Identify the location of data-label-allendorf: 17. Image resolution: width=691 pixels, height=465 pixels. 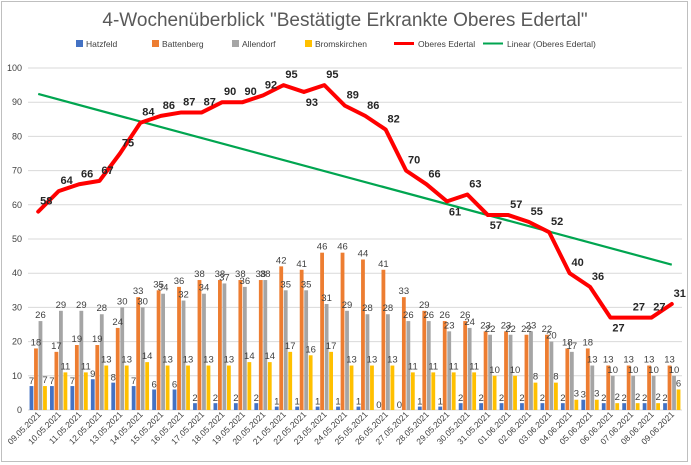
(572, 346).